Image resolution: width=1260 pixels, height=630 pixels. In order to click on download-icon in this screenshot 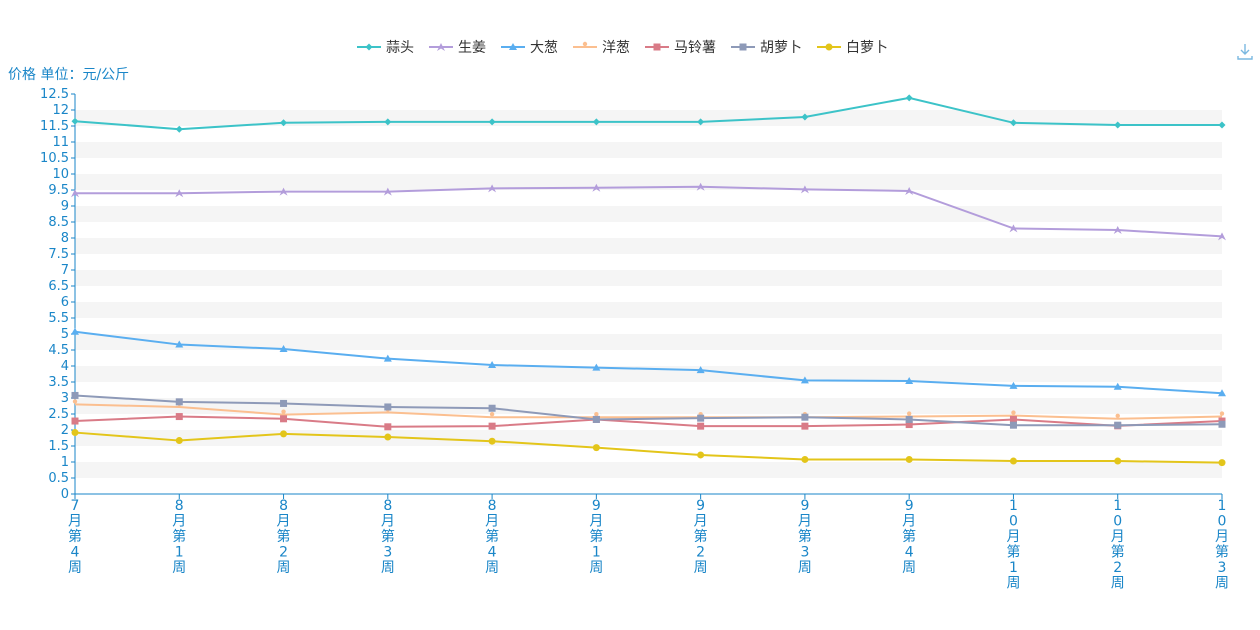, I will do `click(1245, 52)`.